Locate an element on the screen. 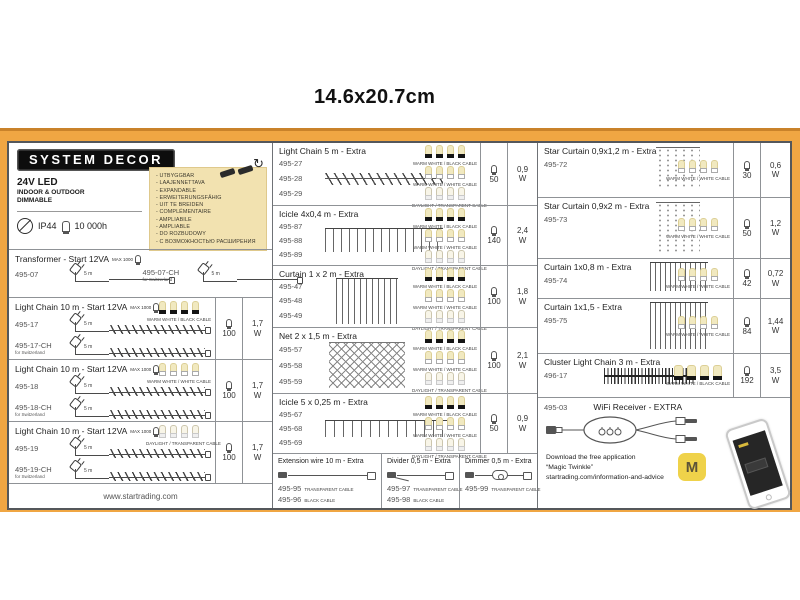 This screenshot has width=800, height=600. product-title: Dimmer 0,5 m - Extra is located at coordinates (498, 461).